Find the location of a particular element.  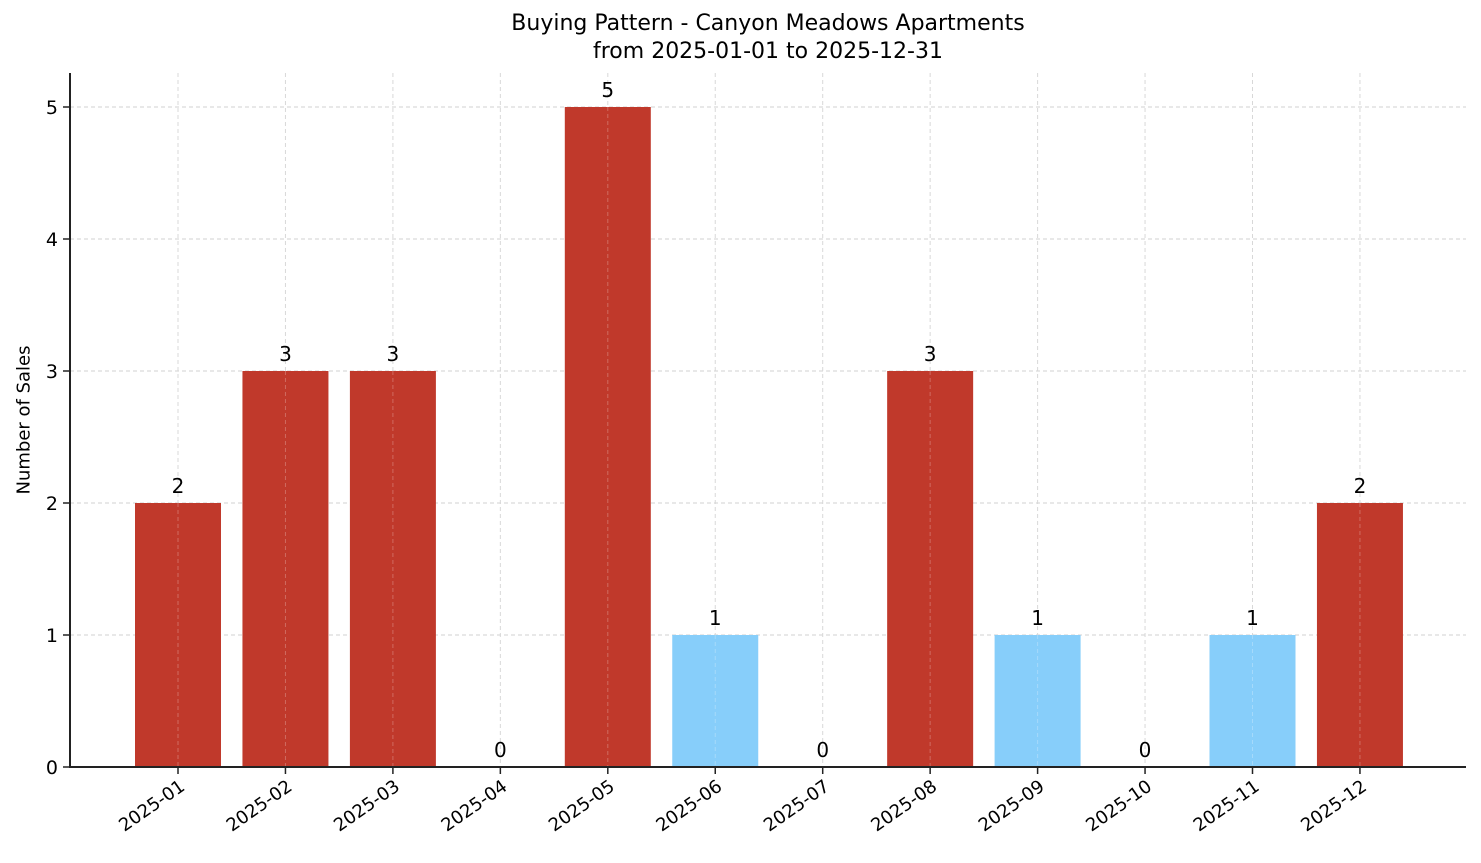

x-tick-label: 2025-05 is located at coordinates (582, 806).